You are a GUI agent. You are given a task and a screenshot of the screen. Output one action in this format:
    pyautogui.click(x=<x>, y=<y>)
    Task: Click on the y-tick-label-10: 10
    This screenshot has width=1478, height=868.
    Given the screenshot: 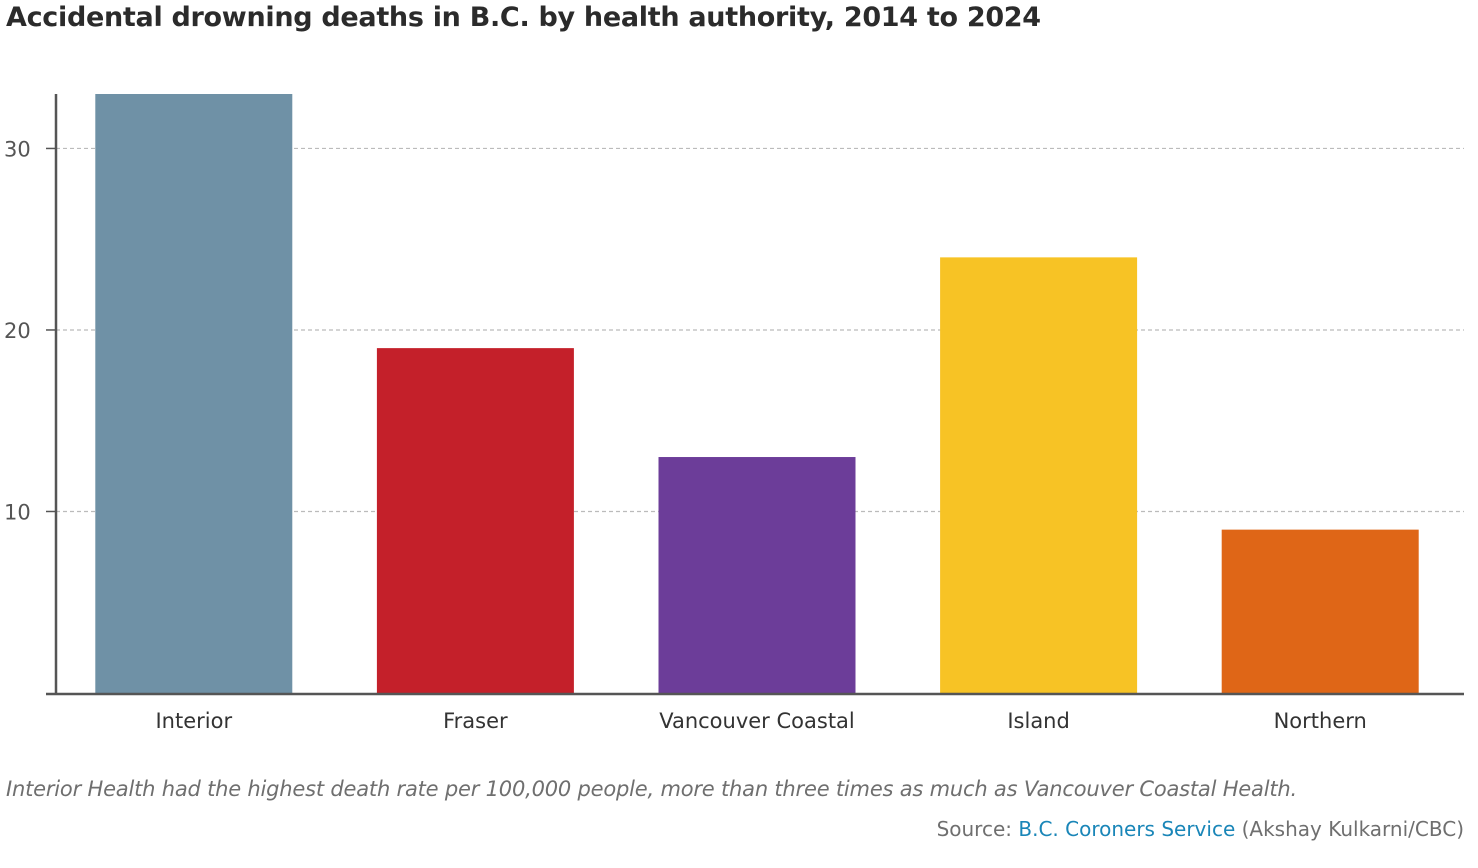 What is the action you would take?
    pyautogui.click(x=17, y=512)
    